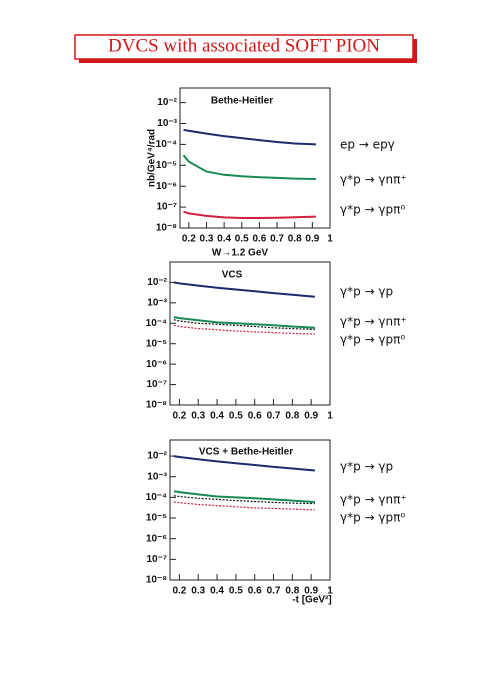 This screenshot has width=500, height=700. I want to click on title-box, so click(244, 47).